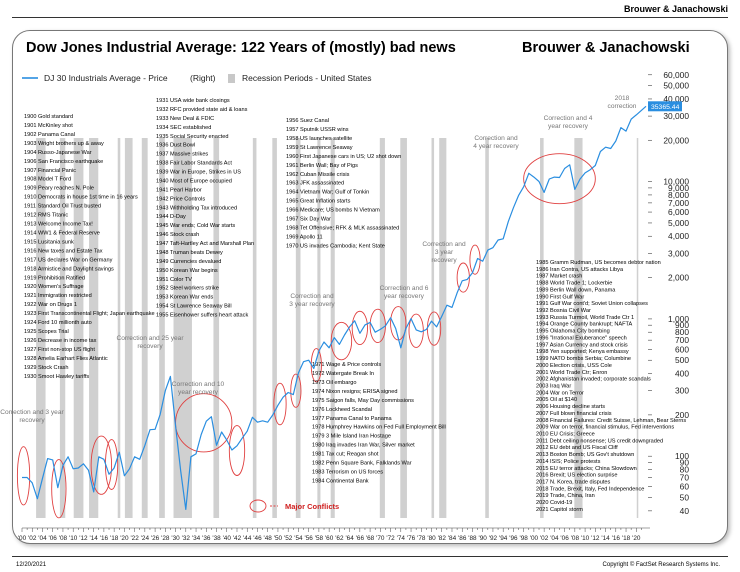  What do you see at coordinates (493, 538) in the screenshot?
I see `x-tick-label: '92` at bounding box center [493, 538].